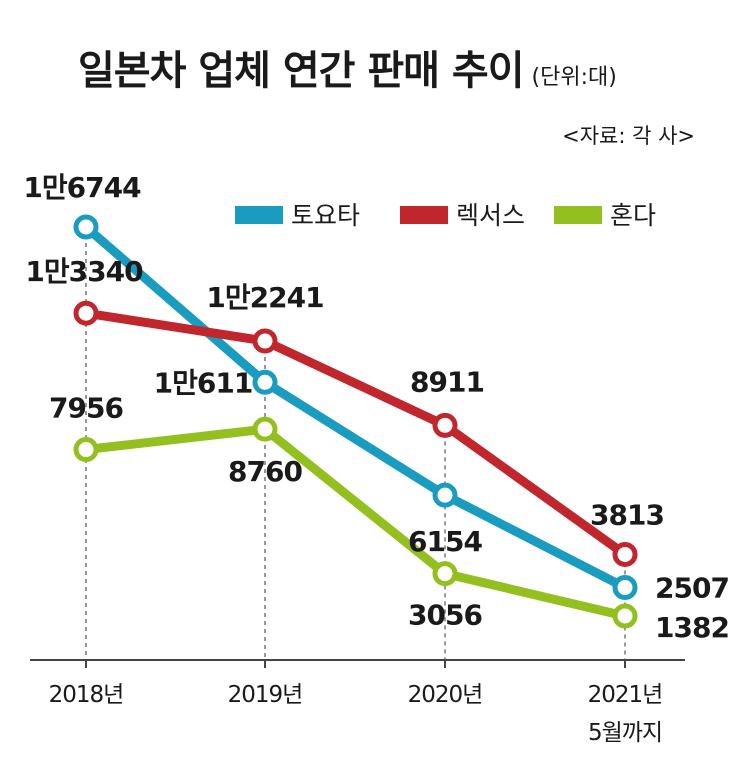  What do you see at coordinates (203, 382) in the screenshot?
I see `data-label: 1만611` at bounding box center [203, 382].